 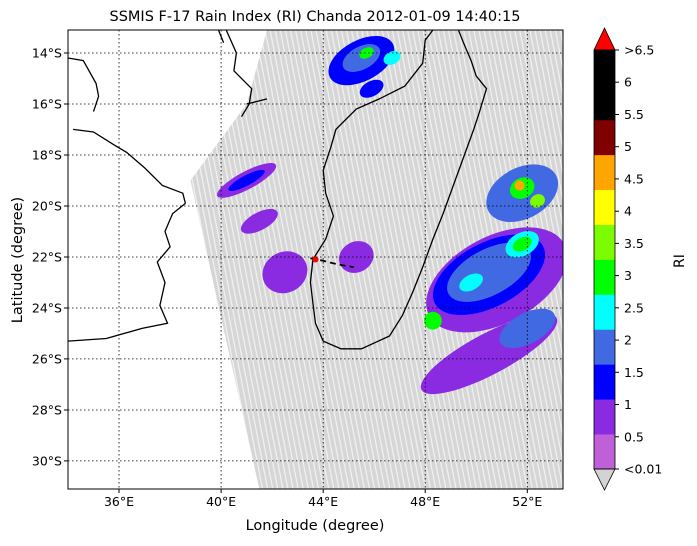 What do you see at coordinates (628, 404) in the screenshot?
I see `colorbar-tick-label: 1` at bounding box center [628, 404].